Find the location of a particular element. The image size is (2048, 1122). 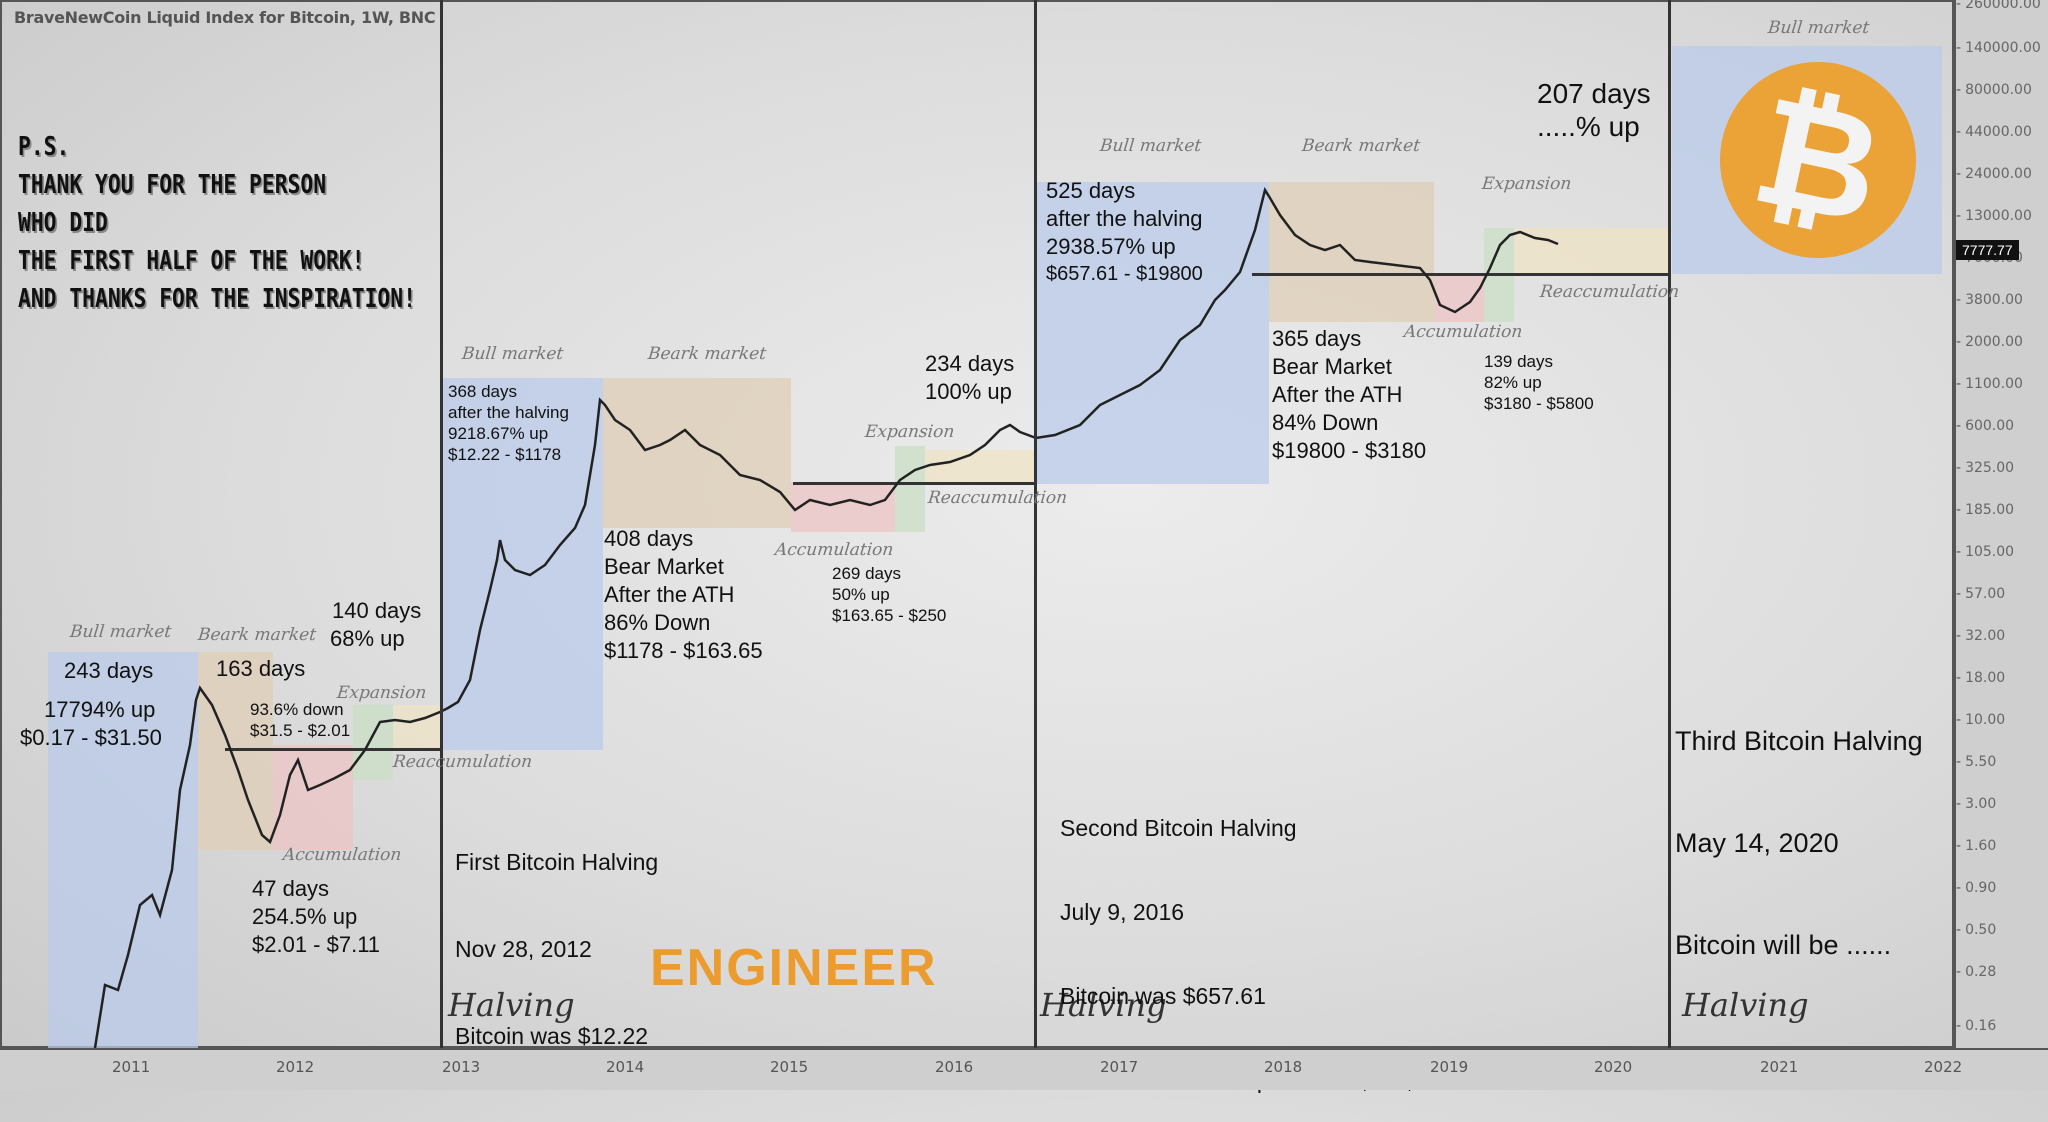

y-tick: 325.00 is located at coordinates (1985, 468).